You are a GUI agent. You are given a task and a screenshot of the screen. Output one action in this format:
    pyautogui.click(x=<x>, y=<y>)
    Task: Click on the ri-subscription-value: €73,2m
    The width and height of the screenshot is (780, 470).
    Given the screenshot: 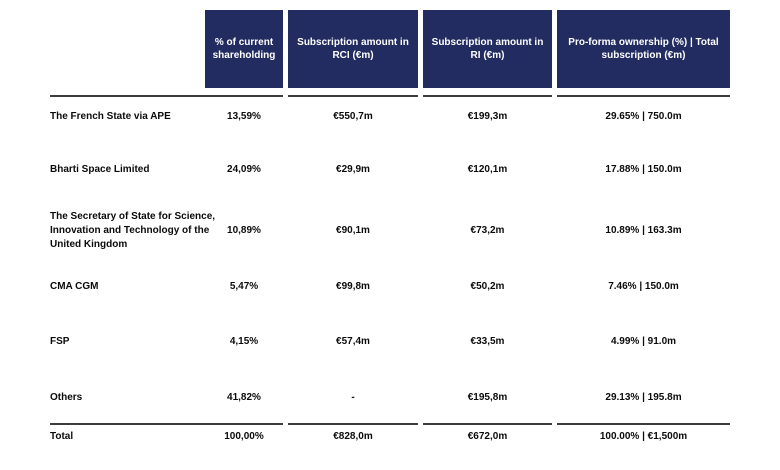 What is the action you would take?
    pyautogui.click(x=487, y=230)
    